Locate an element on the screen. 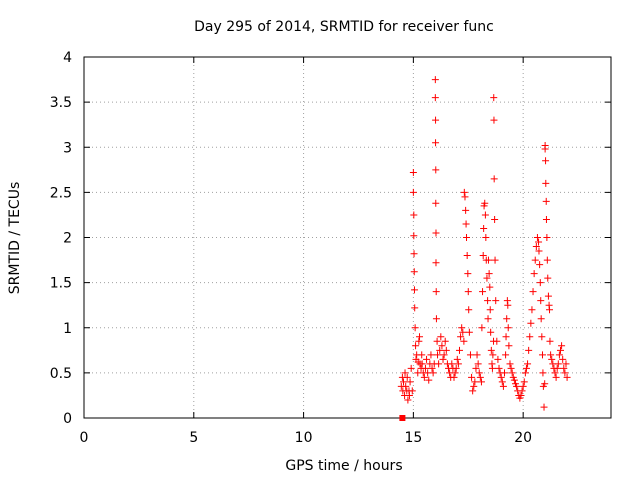  x-tick-label: 15 is located at coordinates (413, 438).